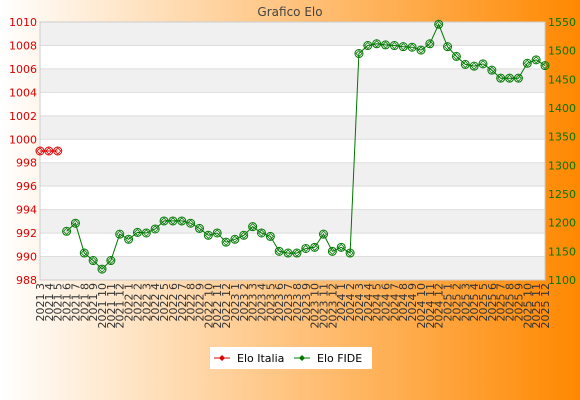  Describe the element at coordinates (23, 22) in the screenshot. I see `left-tick-label: 1010` at that location.